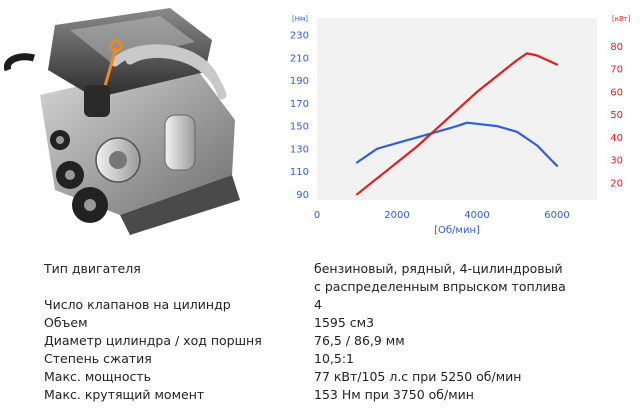 The width and height of the screenshot is (640, 415). I want to click on spec-label: Объем, so click(66, 322).